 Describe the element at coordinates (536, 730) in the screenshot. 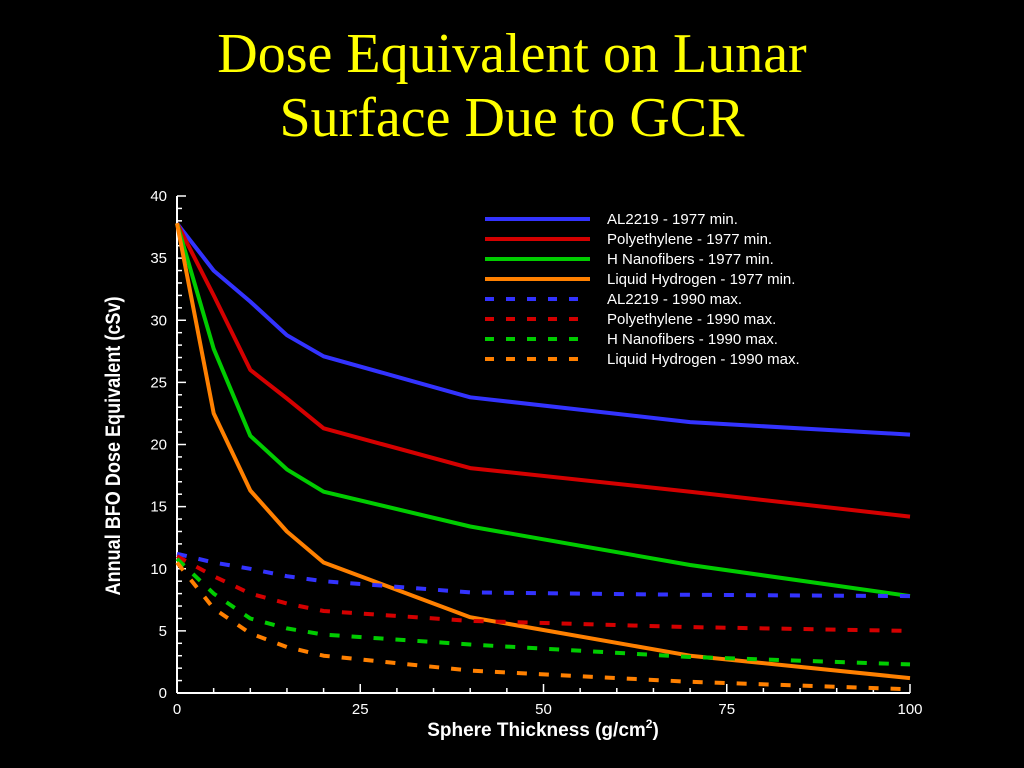

I see `x-axis-label-main: Sphere Thickness (g/cm` at that location.